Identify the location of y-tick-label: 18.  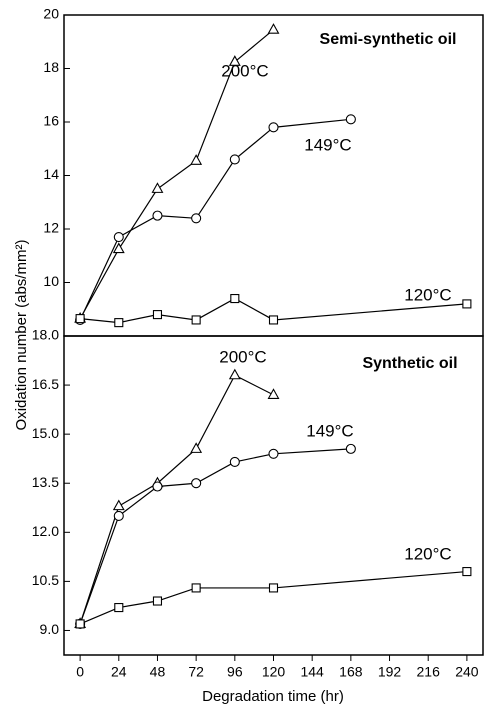
(51, 67).